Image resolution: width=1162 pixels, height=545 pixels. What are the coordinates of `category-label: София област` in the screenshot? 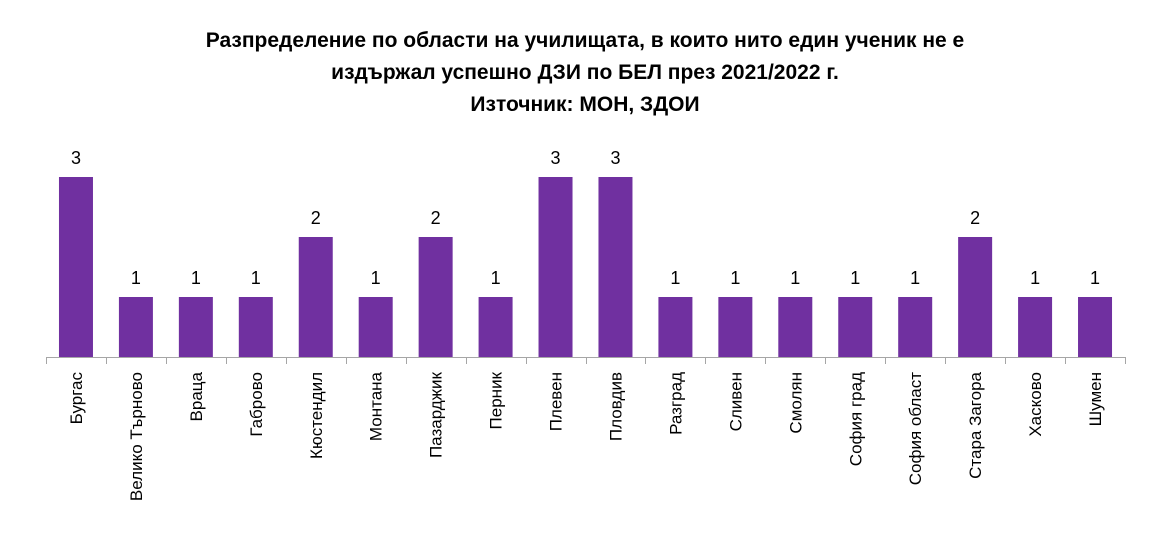 It's located at (915, 428).